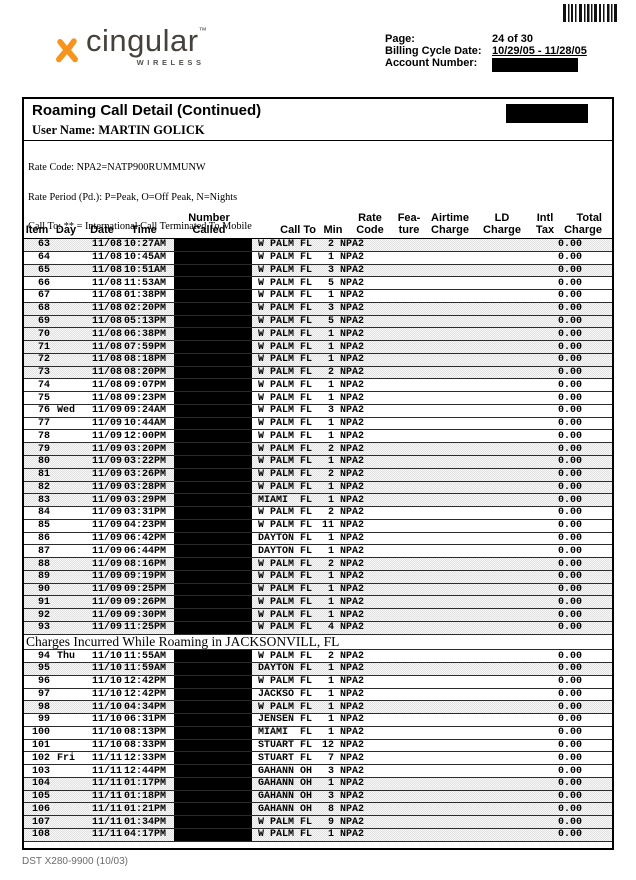  What do you see at coordinates (144, 449) in the screenshot?
I see `cell-time: 03:20PM` at bounding box center [144, 449].